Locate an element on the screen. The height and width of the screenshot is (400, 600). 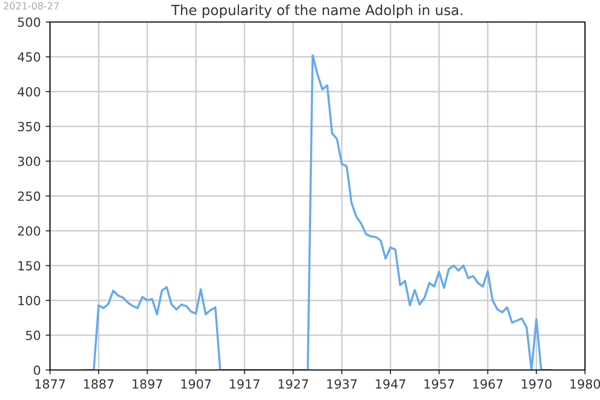
x-tick-label: 1917 is located at coordinates (245, 384).